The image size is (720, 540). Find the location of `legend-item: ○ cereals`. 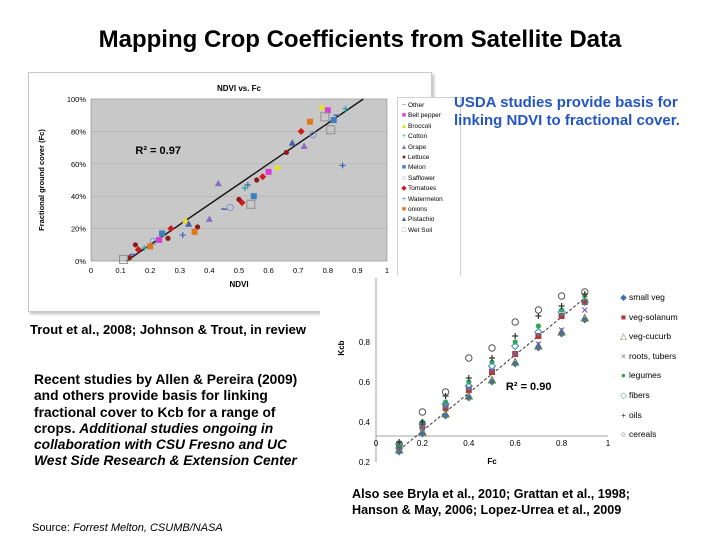

legend-item: ○ cereals is located at coordinates (648, 435).